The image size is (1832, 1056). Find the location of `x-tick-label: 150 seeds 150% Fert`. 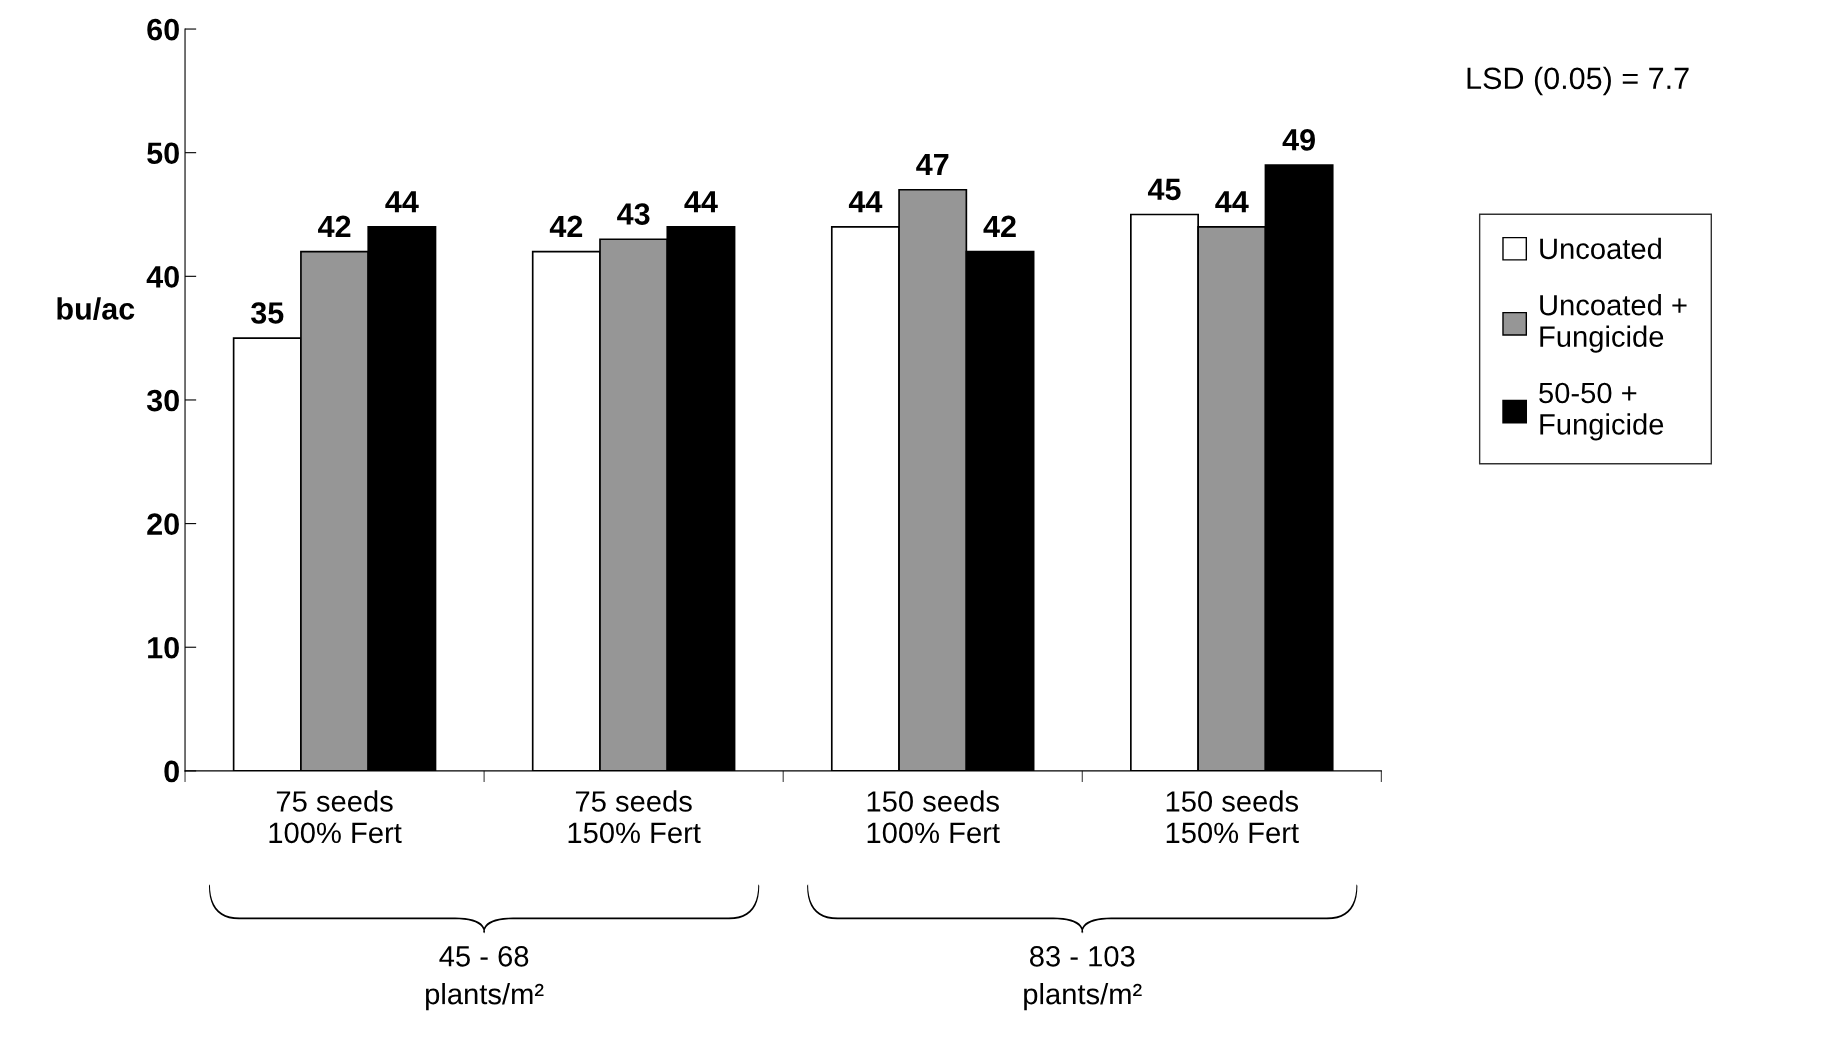

x-tick-label: 150 seeds 150% Fert is located at coordinates (1232, 817).